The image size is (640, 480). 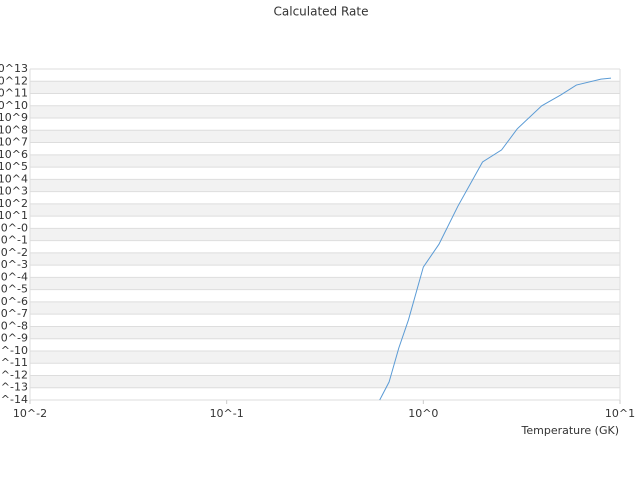 What do you see at coordinates (14, 227) in the screenshot?
I see `y-tick-label: 10^-0` at bounding box center [14, 227].